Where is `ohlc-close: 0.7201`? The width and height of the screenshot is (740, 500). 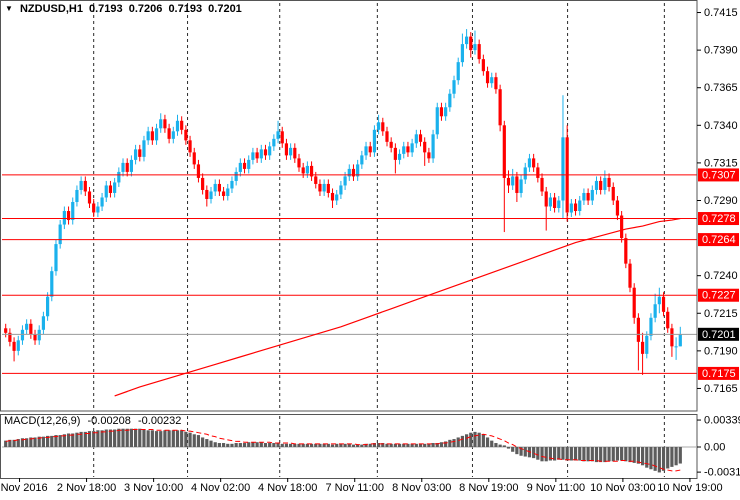 ohlc-close: 0.7201 is located at coordinates (225, 9).